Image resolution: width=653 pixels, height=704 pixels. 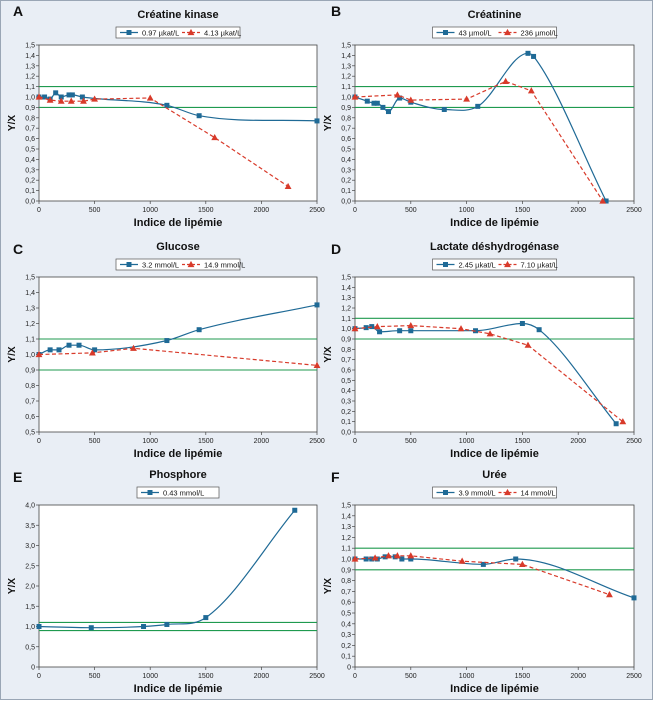 I want to click on legend-label: 4.13 µkat/L, so click(x=222, y=33).